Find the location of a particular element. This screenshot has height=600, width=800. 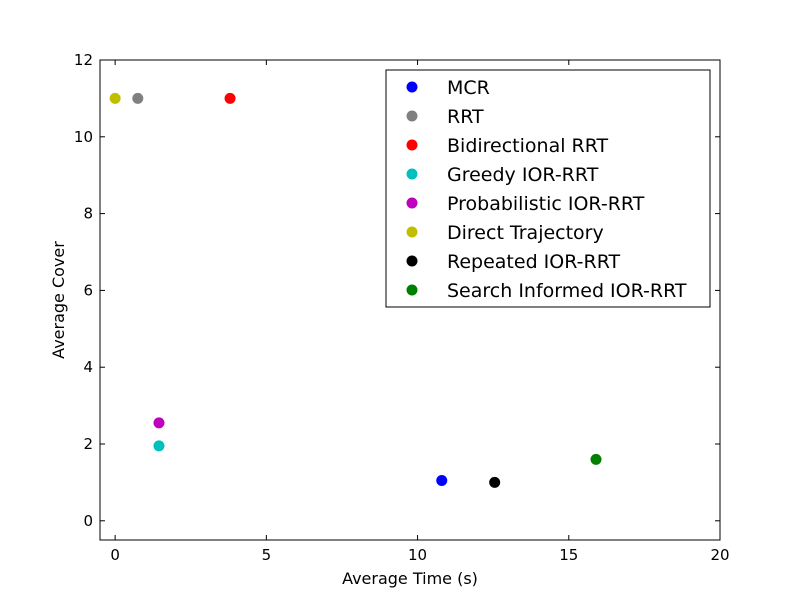

x-tick-label: 15 is located at coordinates (568, 555).